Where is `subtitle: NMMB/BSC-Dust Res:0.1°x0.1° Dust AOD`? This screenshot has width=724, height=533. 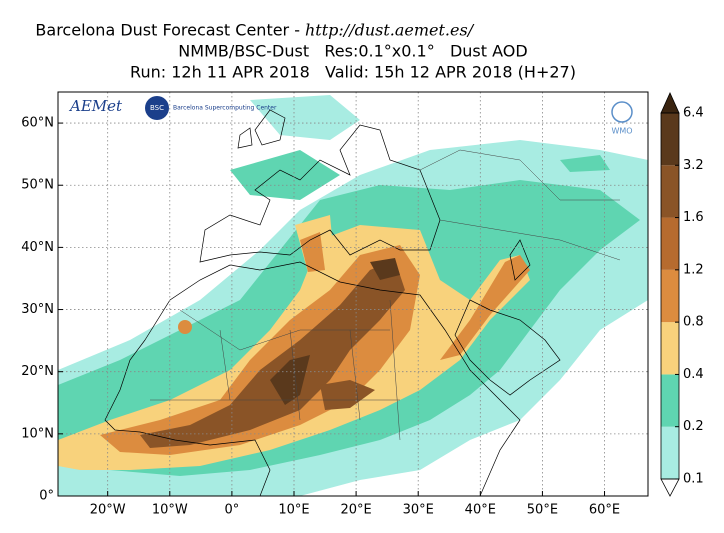
subtitle: NMMB/BSC-Dust Res:0.1°x0.1° Dust AOD is located at coordinates (352, 51).